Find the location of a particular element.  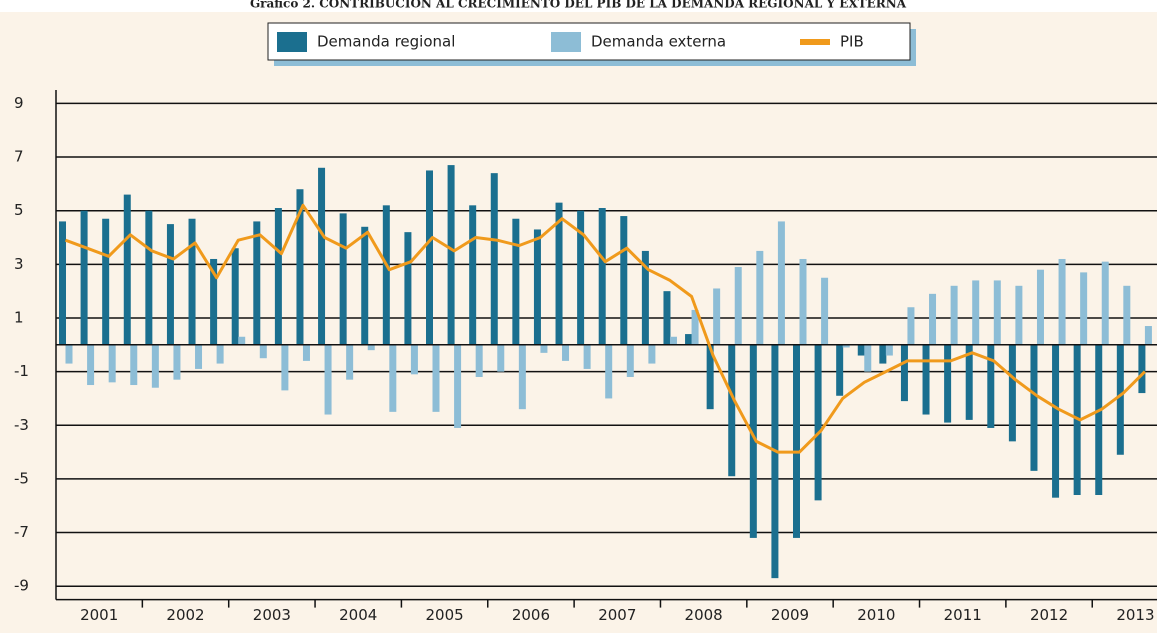

y-tick-label: -5 is located at coordinates (21, 478).